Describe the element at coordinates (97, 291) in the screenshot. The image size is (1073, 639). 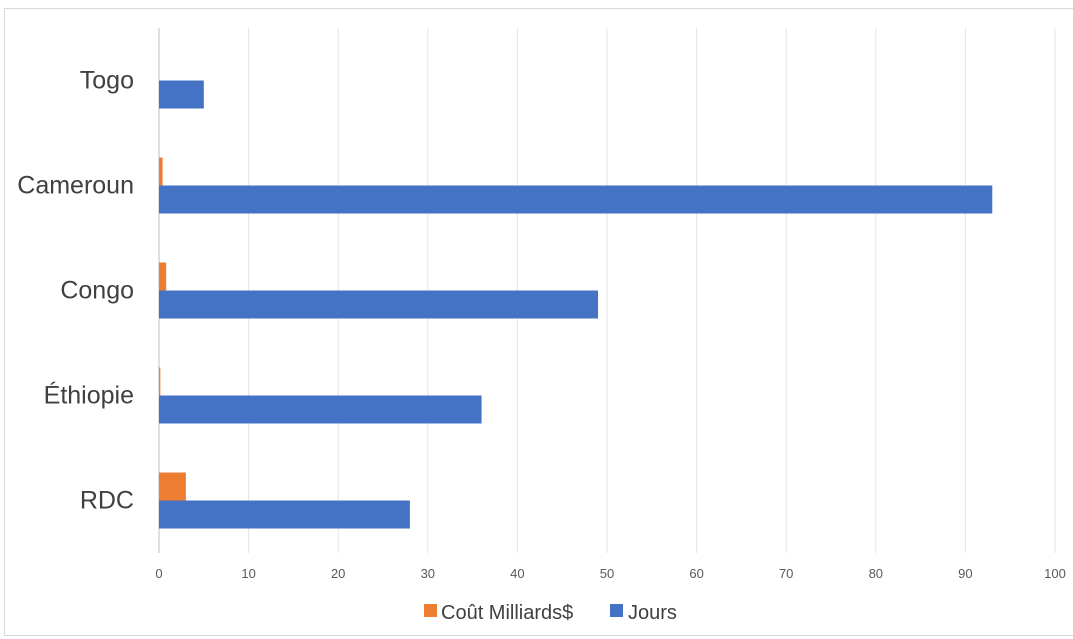
I see `category-label: Congo` at that location.